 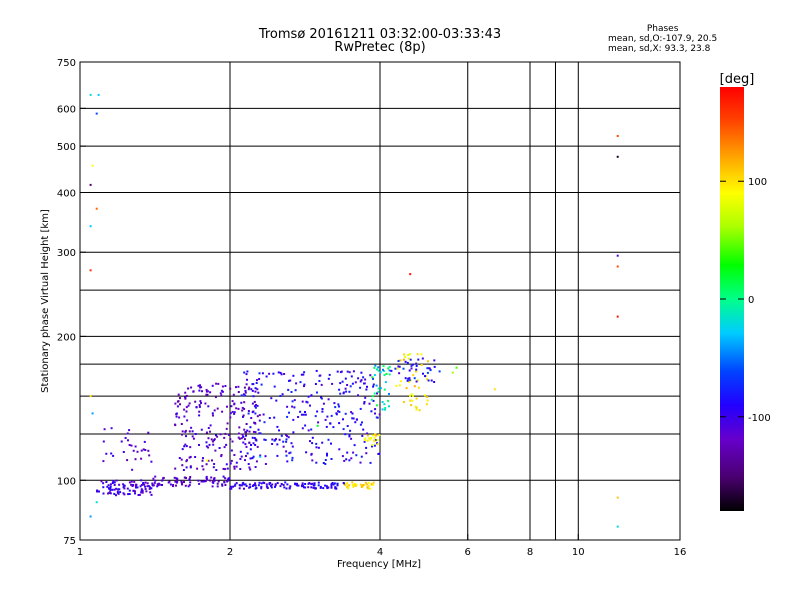 I want to click on y-tick-label: 500, so click(x=66, y=147).